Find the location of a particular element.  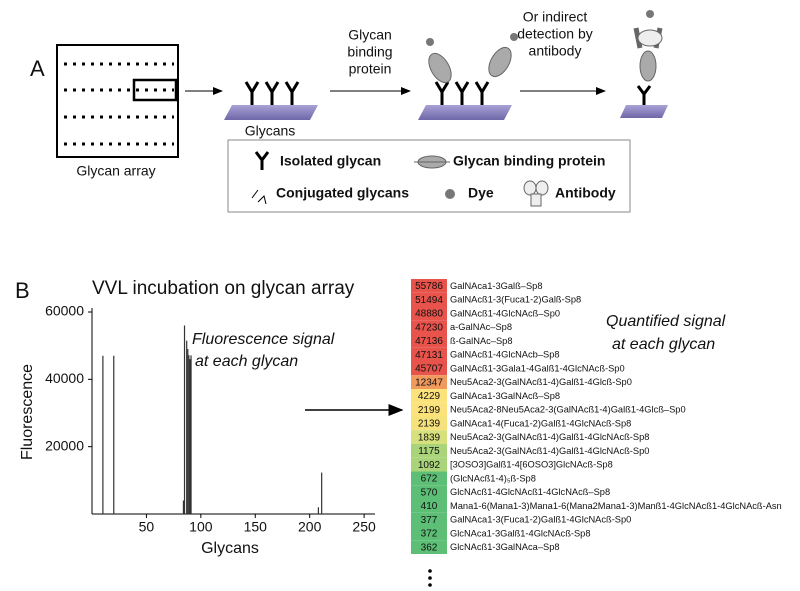

legend-label: Isolated glycan is located at coordinates (330, 161).